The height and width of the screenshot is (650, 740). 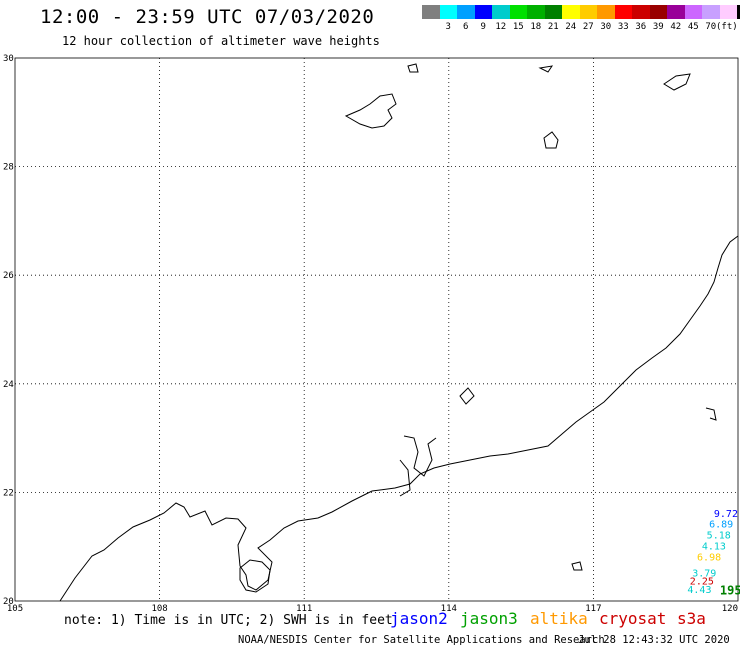 I want to click on lat-tick-label: 28, so click(x=8, y=168).